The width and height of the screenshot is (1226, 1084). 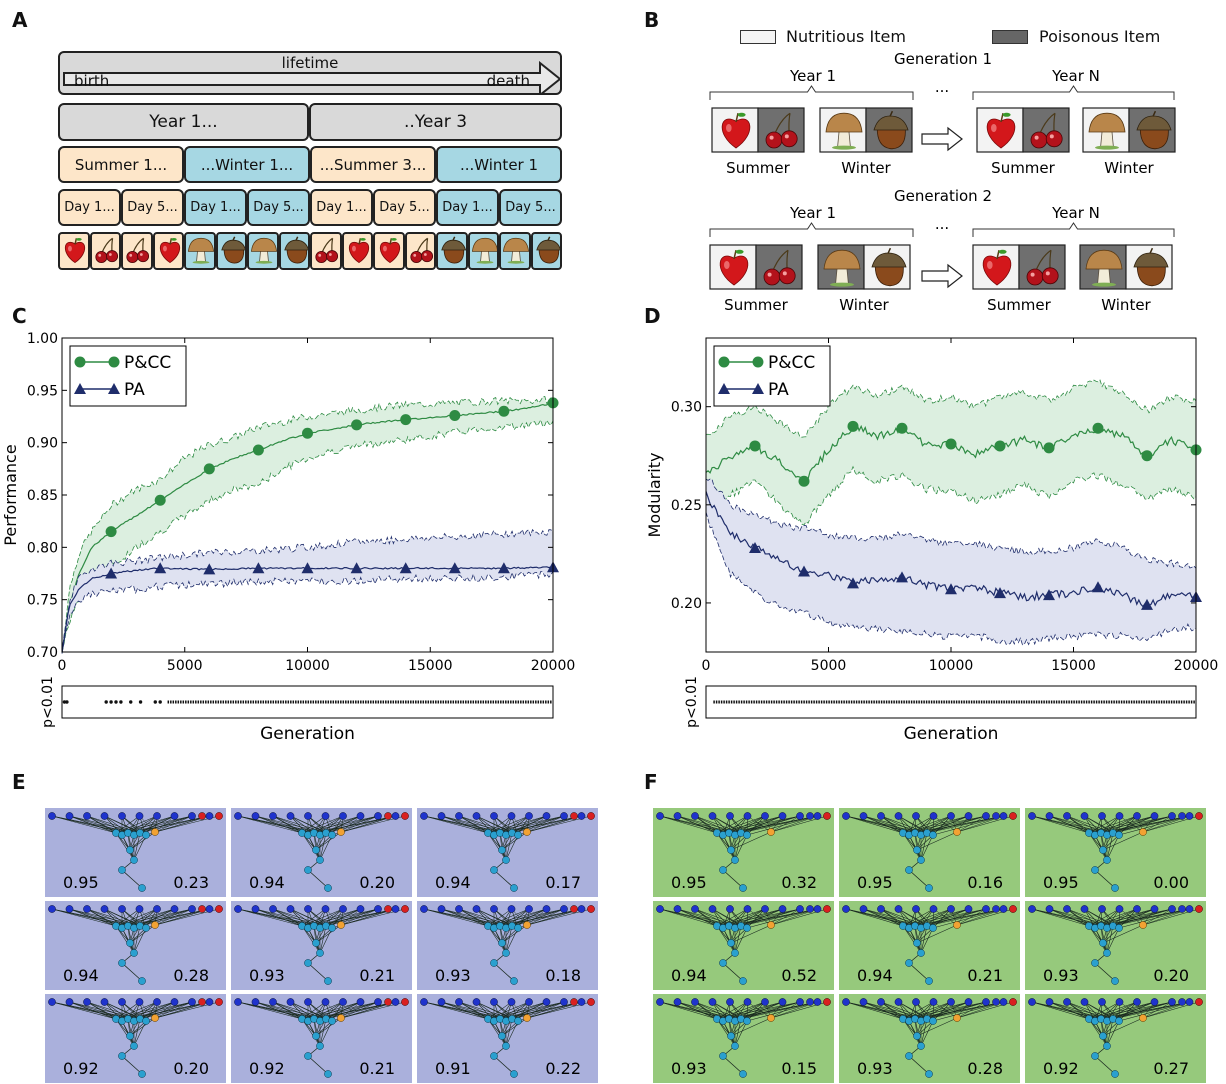 What do you see at coordinates (563, 882) in the screenshot?
I see `modularity-value: 0.17` at bounding box center [563, 882].